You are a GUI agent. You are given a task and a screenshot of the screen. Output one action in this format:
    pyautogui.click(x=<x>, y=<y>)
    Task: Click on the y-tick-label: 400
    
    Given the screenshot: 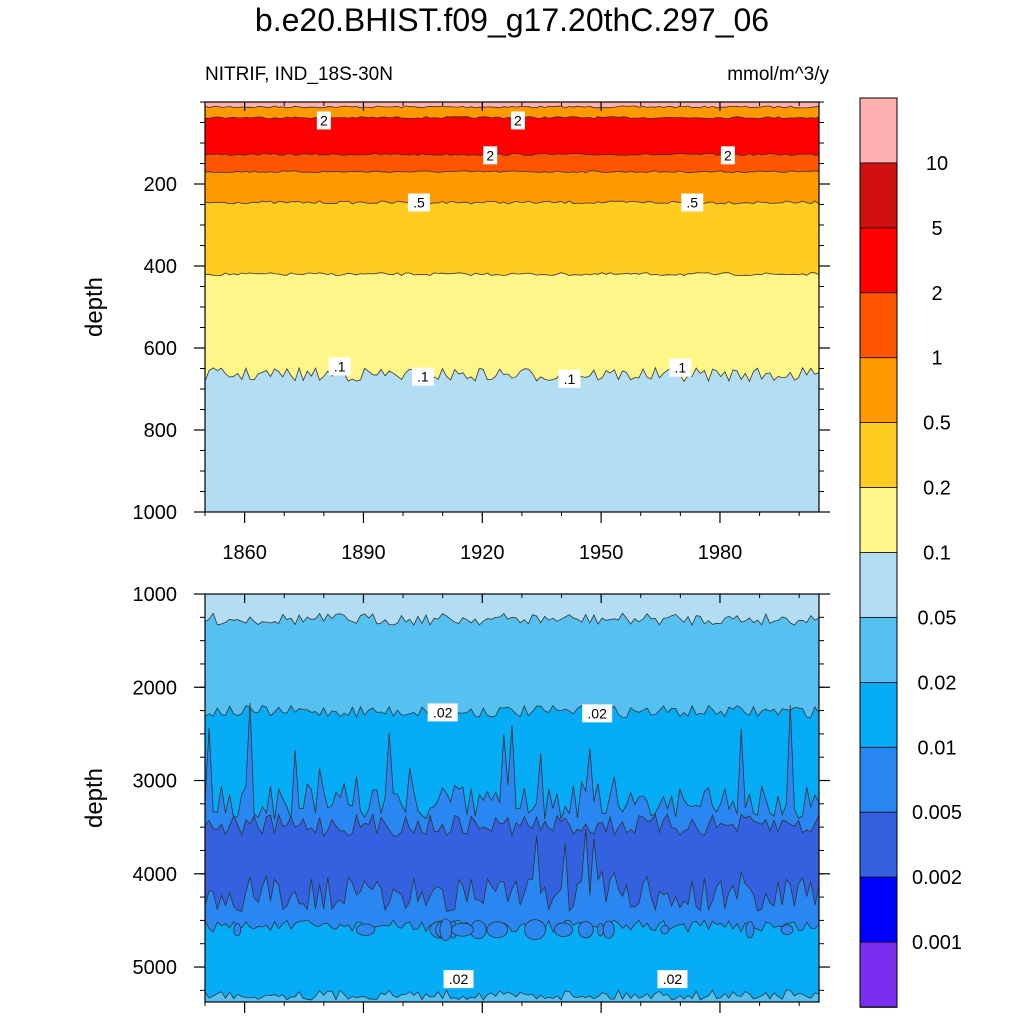 What is the action you would take?
    pyautogui.click(x=160, y=267)
    